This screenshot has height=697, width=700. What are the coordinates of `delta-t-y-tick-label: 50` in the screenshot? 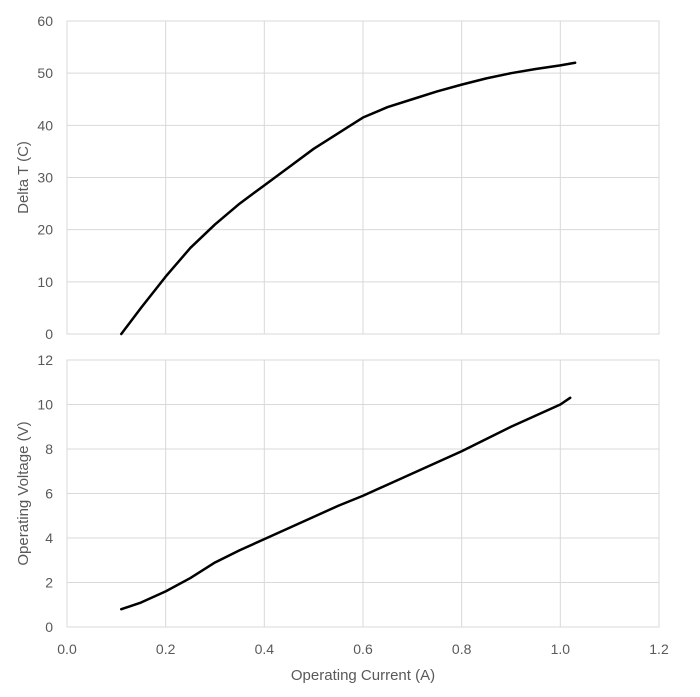 It's located at (45, 73).